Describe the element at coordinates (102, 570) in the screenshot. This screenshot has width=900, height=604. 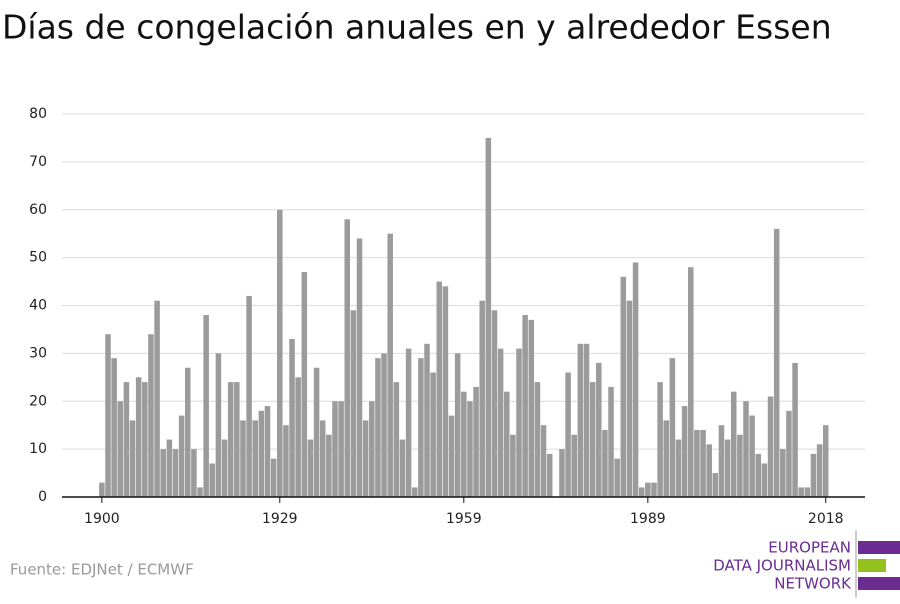
I see `source: Fuente: EDJNet / ECMWF` at that location.